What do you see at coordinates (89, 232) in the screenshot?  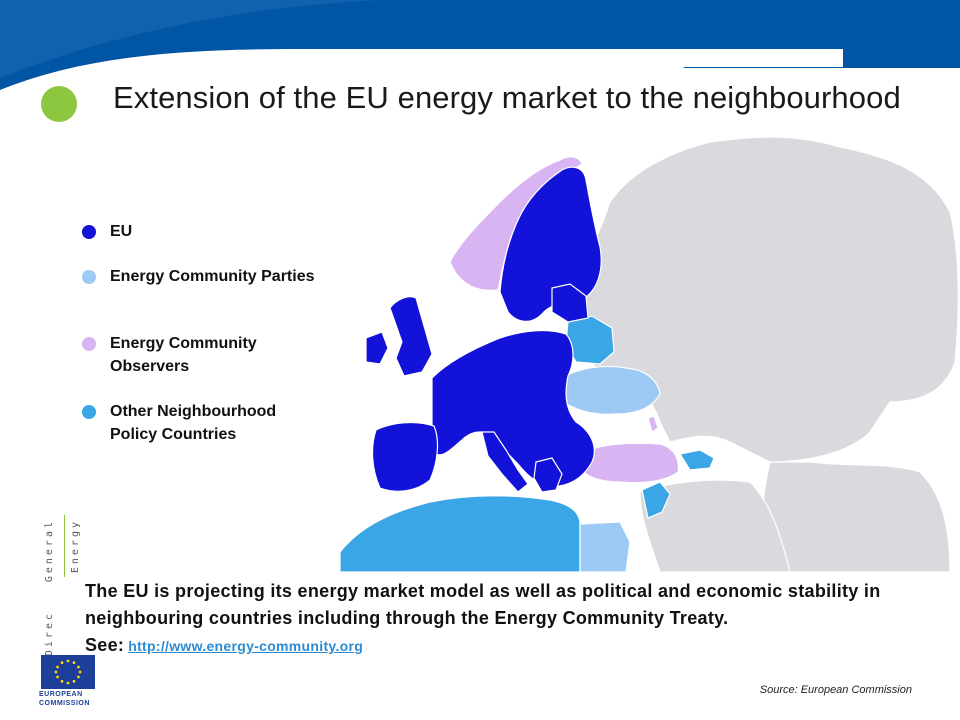 I see `legend-swatch-eu` at bounding box center [89, 232].